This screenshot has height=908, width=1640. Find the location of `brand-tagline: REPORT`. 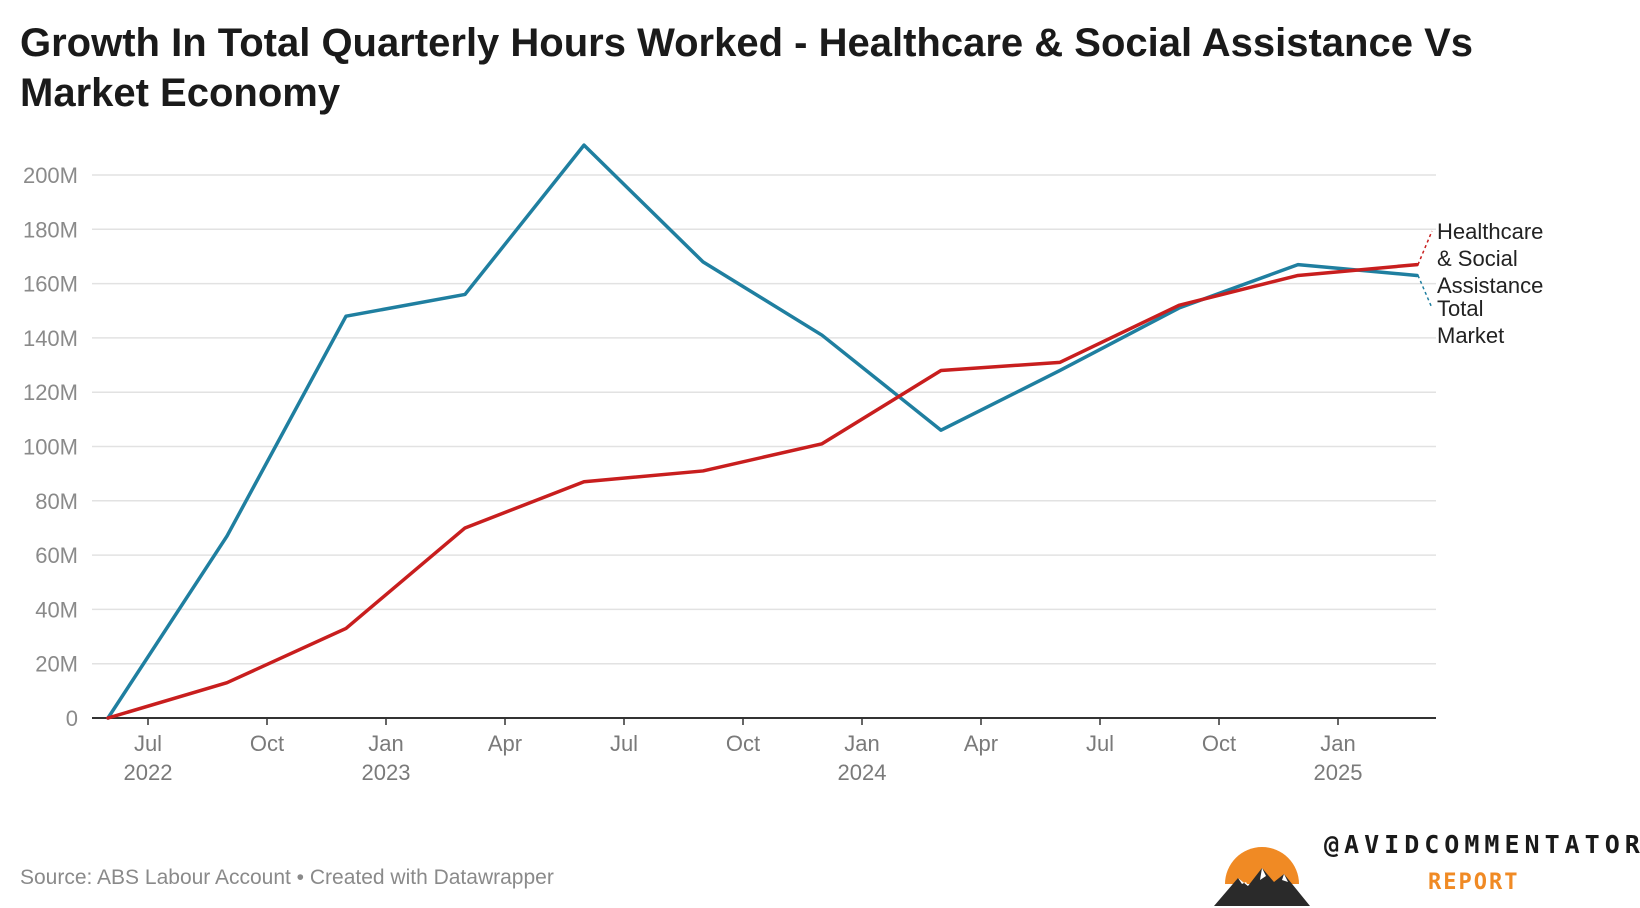

brand-tagline: REPORT is located at coordinates (1474, 882).